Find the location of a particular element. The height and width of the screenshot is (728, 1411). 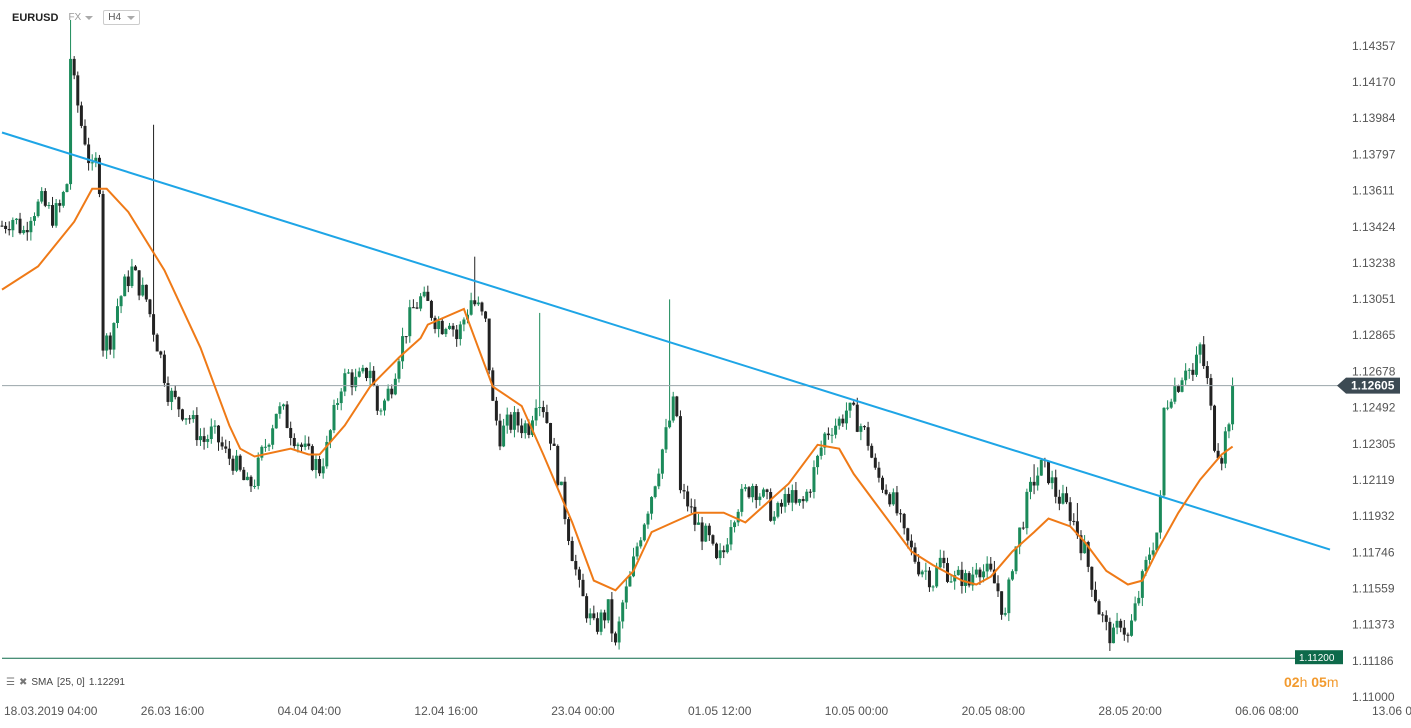

timeframe-selector: H4 is located at coordinates (122, 17).